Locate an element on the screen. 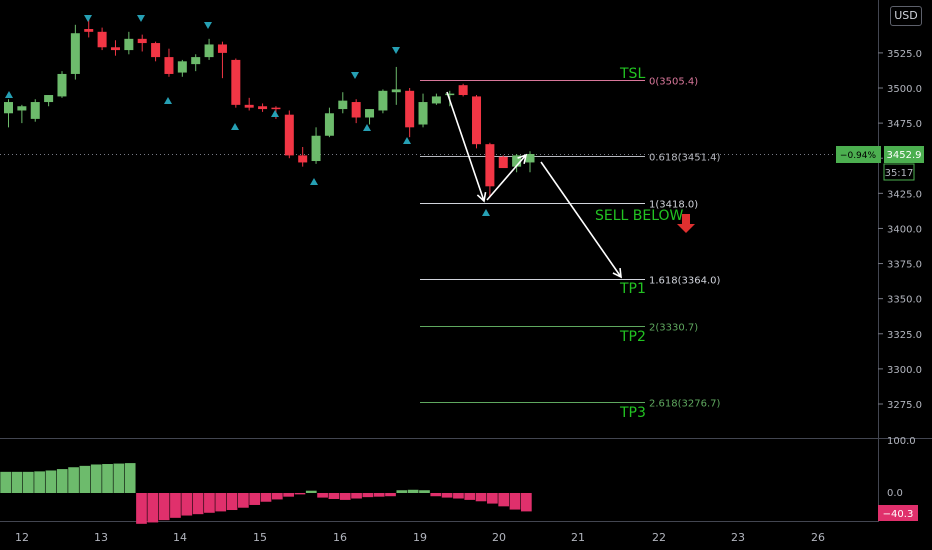  osc-tick-label: 0.0 is located at coordinates (895, 493).